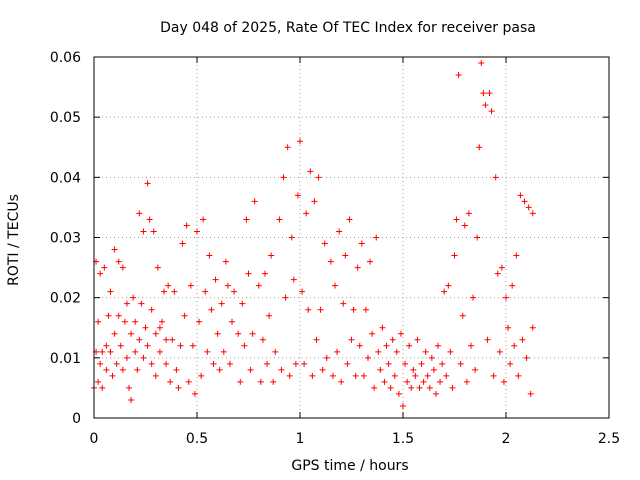 Image resolution: width=640 pixels, height=480 pixels. Describe the element at coordinates (197, 439) in the screenshot. I see `x-tick-label: 0.5` at that location.